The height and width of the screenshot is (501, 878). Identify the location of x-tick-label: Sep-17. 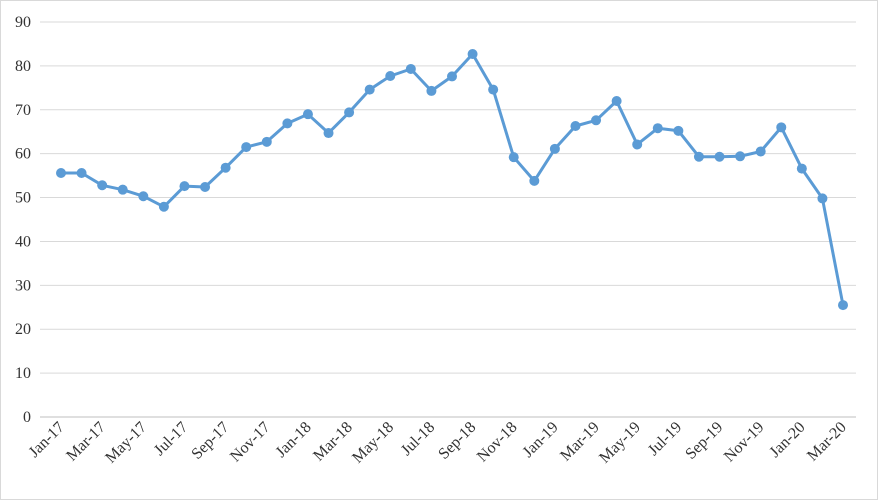
(210, 441).